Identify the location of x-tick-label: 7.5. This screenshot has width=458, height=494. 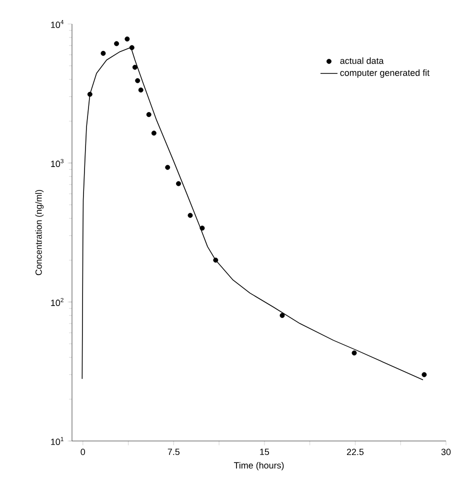
(174, 452).